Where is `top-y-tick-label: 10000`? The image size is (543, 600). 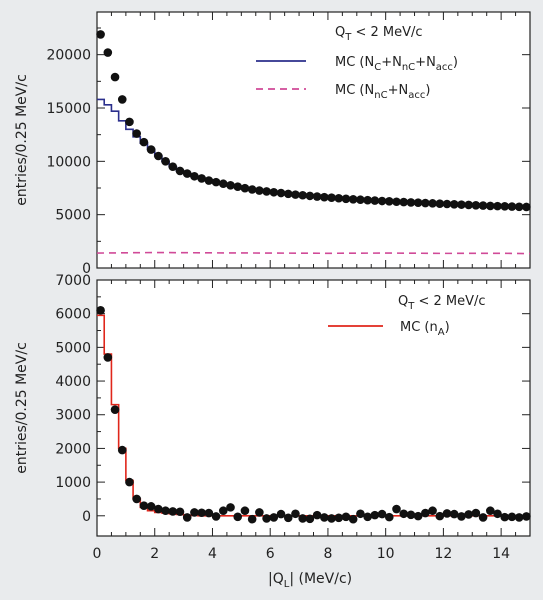 top-y-tick-label: 10000 is located at coordinates (68, 162).